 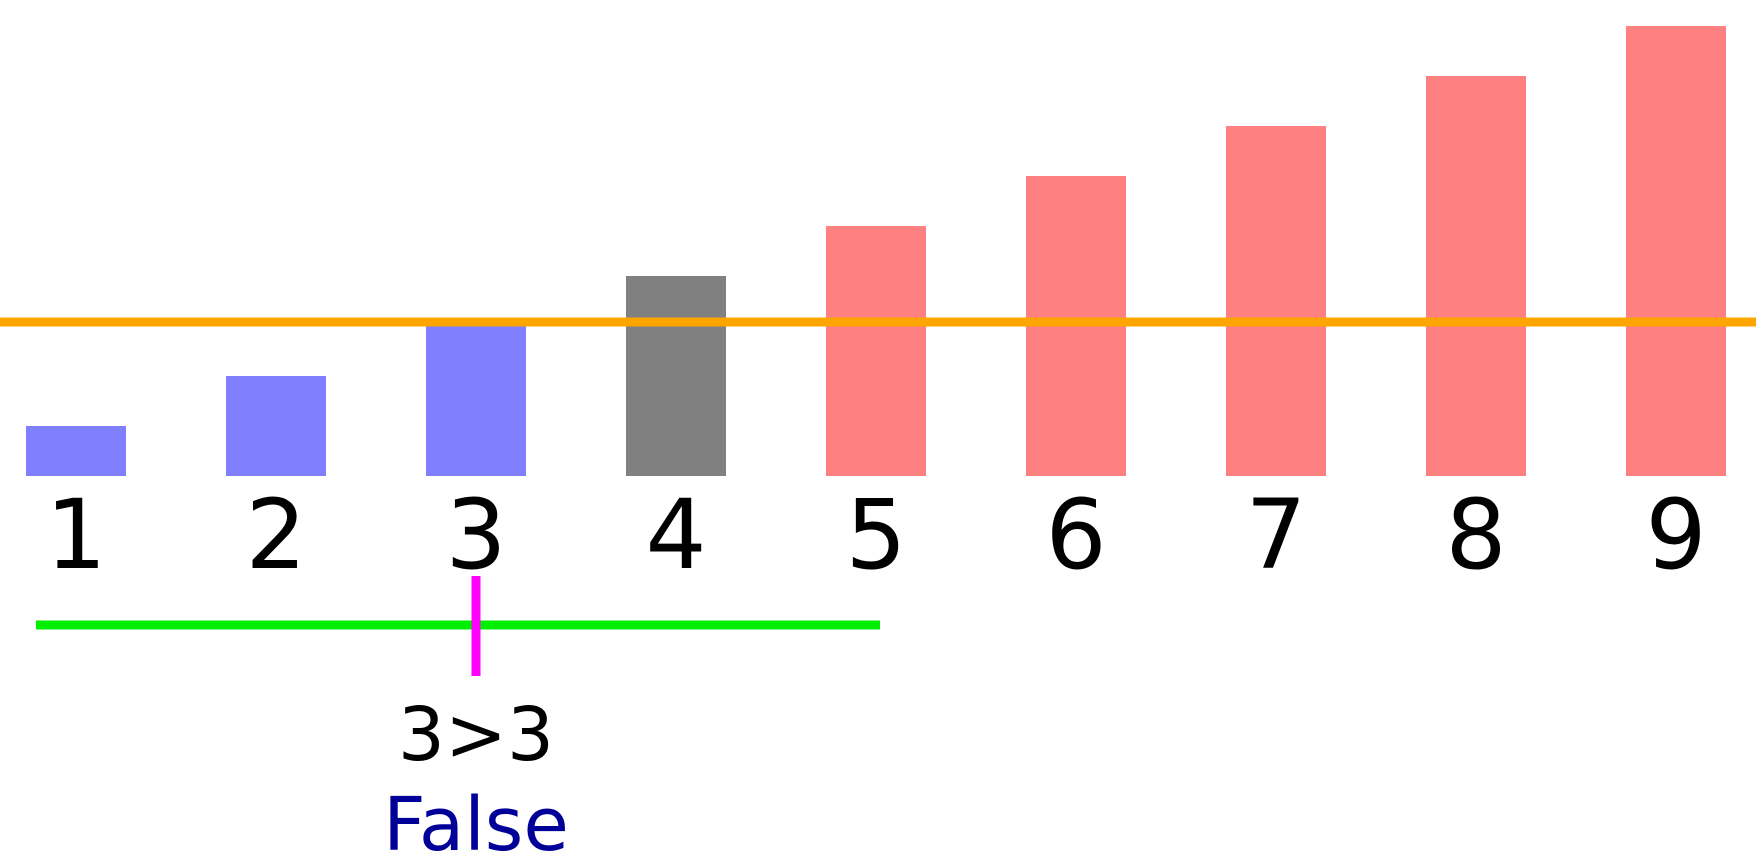 What do you see at coordinates (476, 735) in the screenshot?
I see `comparison-text: 3>3` at bounding box center [476, 735].